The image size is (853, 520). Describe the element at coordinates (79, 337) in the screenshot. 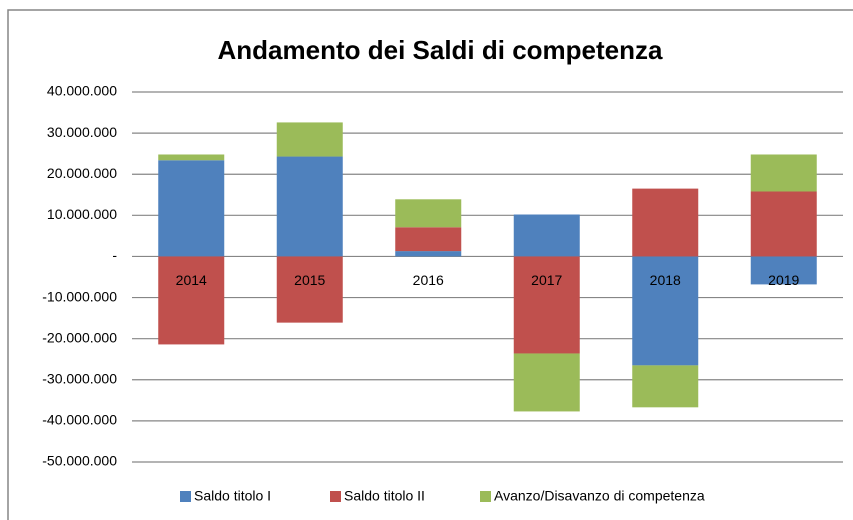

I see `y-tick-label: -20.000.000` at that location.